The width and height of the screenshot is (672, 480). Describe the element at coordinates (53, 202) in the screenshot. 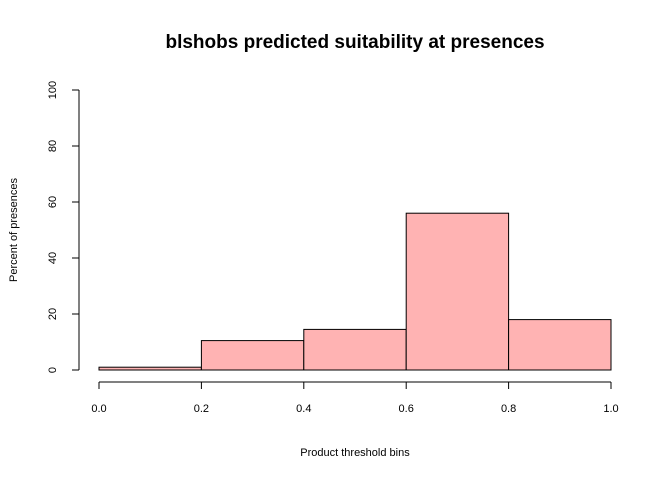

I see `y-tick-label: 60` at that location.